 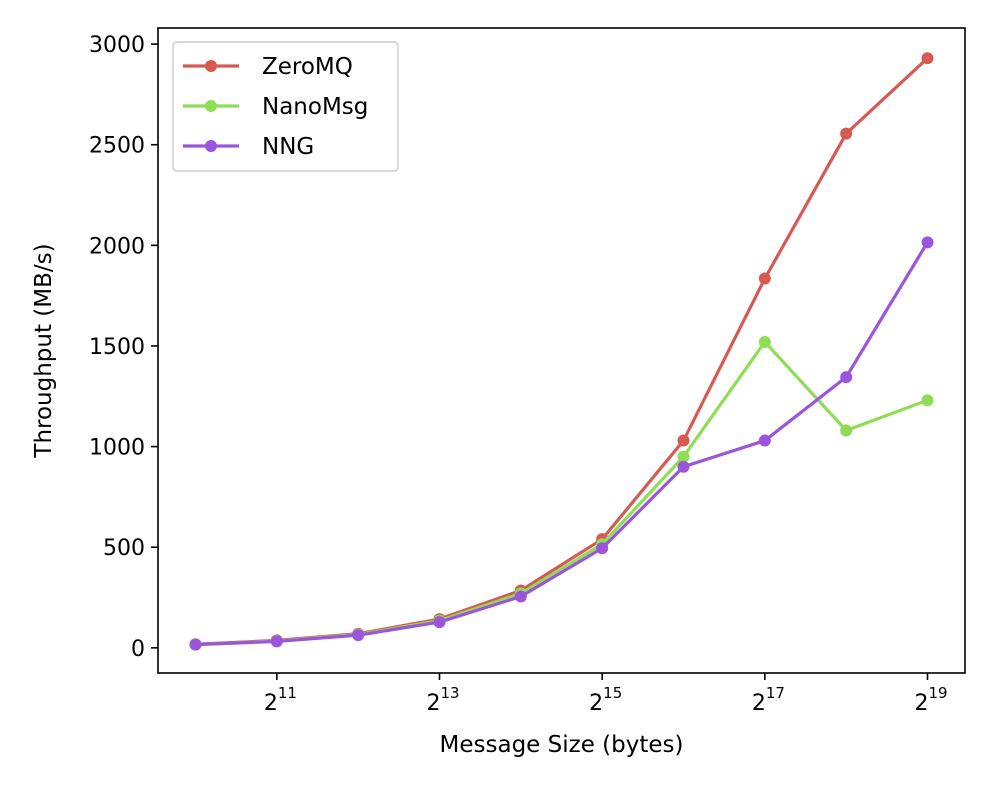 I want to click on y-tick-label: 0, so click(x=138, y=649).